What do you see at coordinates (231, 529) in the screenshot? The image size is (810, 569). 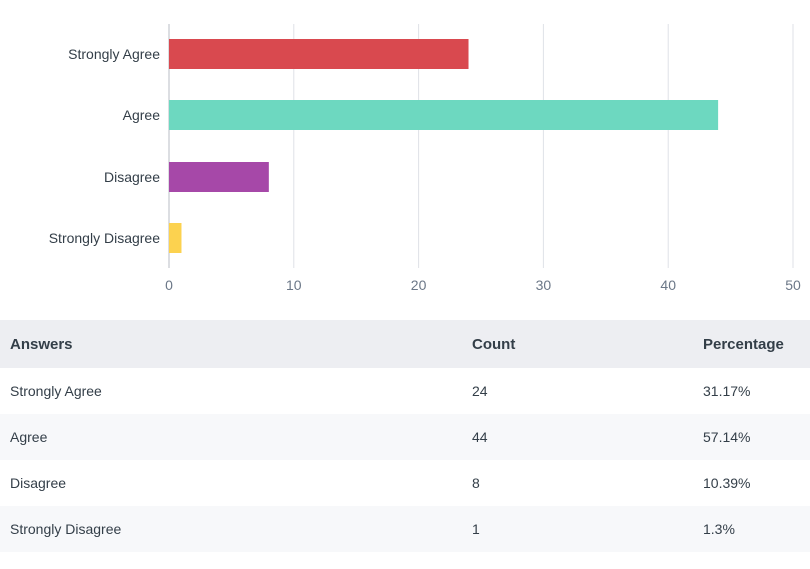 I see `answer-cell: Strongly Disagree` at bounding box center [231, 529].